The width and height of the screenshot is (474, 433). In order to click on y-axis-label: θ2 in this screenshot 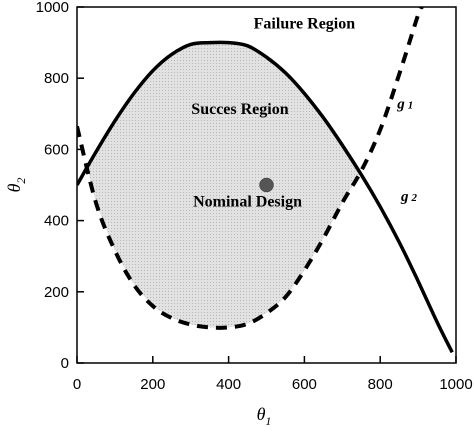, I will do `click(16, 185)`.